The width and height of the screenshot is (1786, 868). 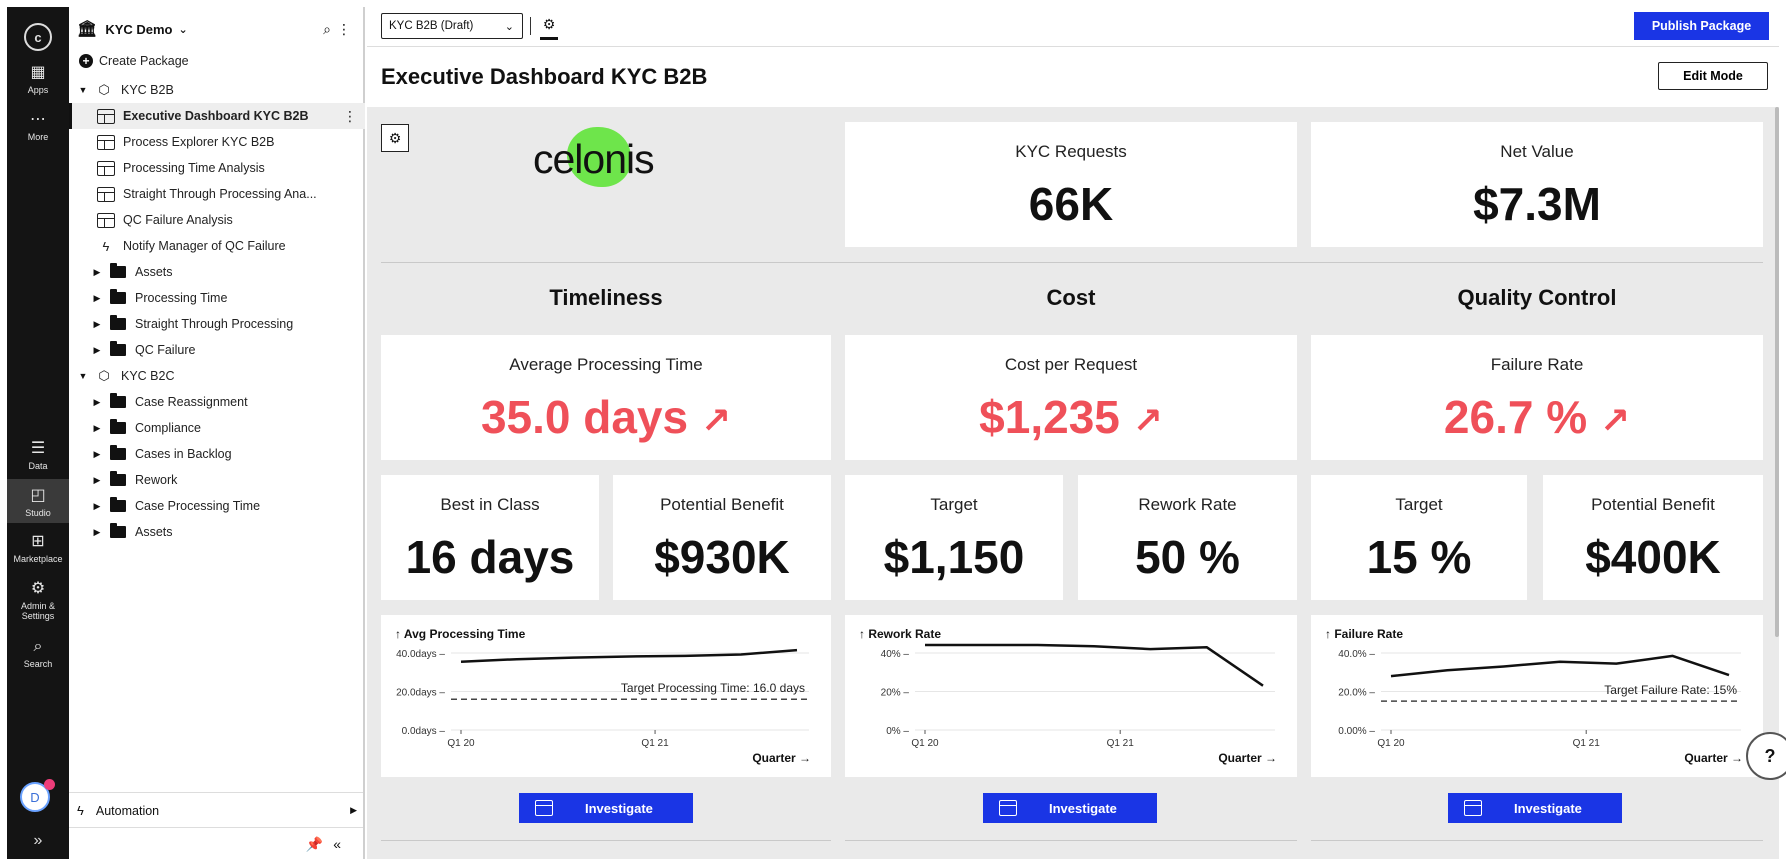 I want to click on tree-label: Assets, so click(x=154, y=532).